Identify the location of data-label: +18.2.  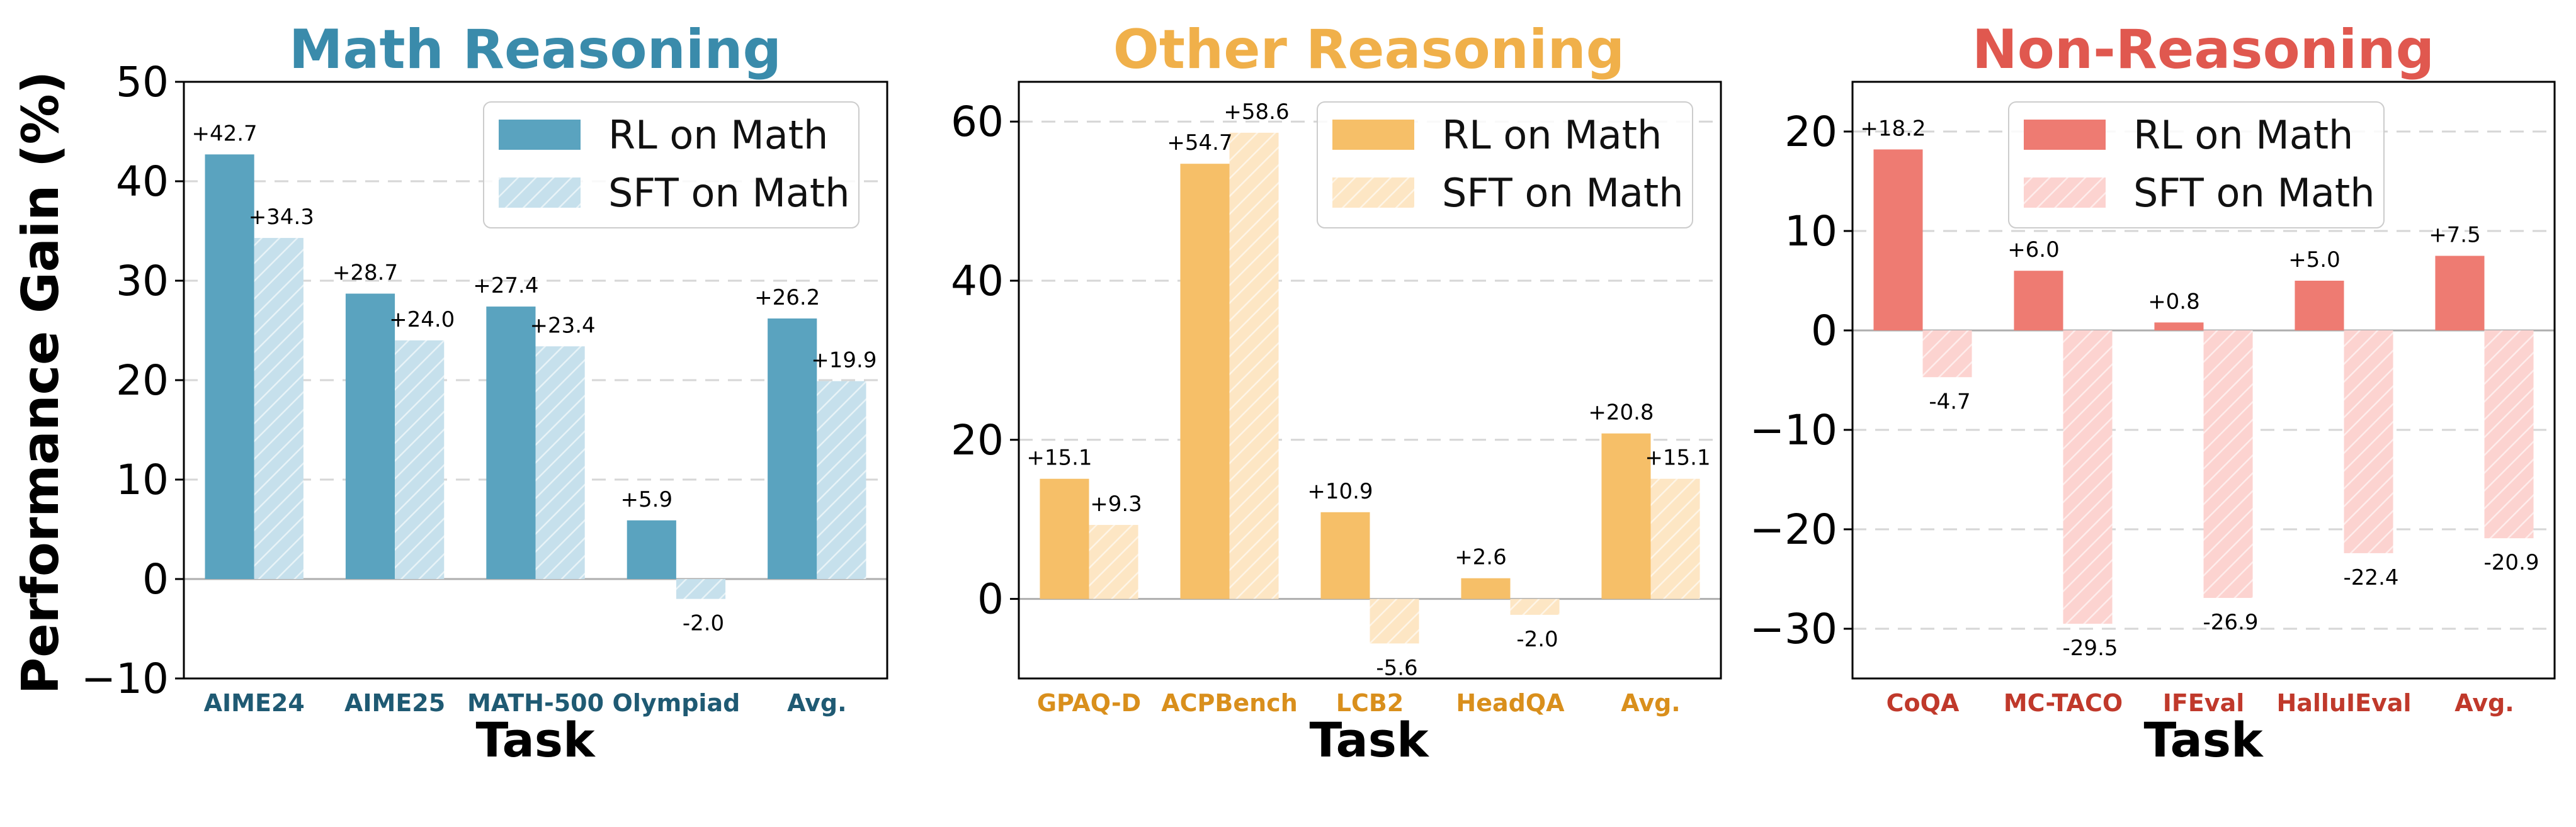
(1893, 128).